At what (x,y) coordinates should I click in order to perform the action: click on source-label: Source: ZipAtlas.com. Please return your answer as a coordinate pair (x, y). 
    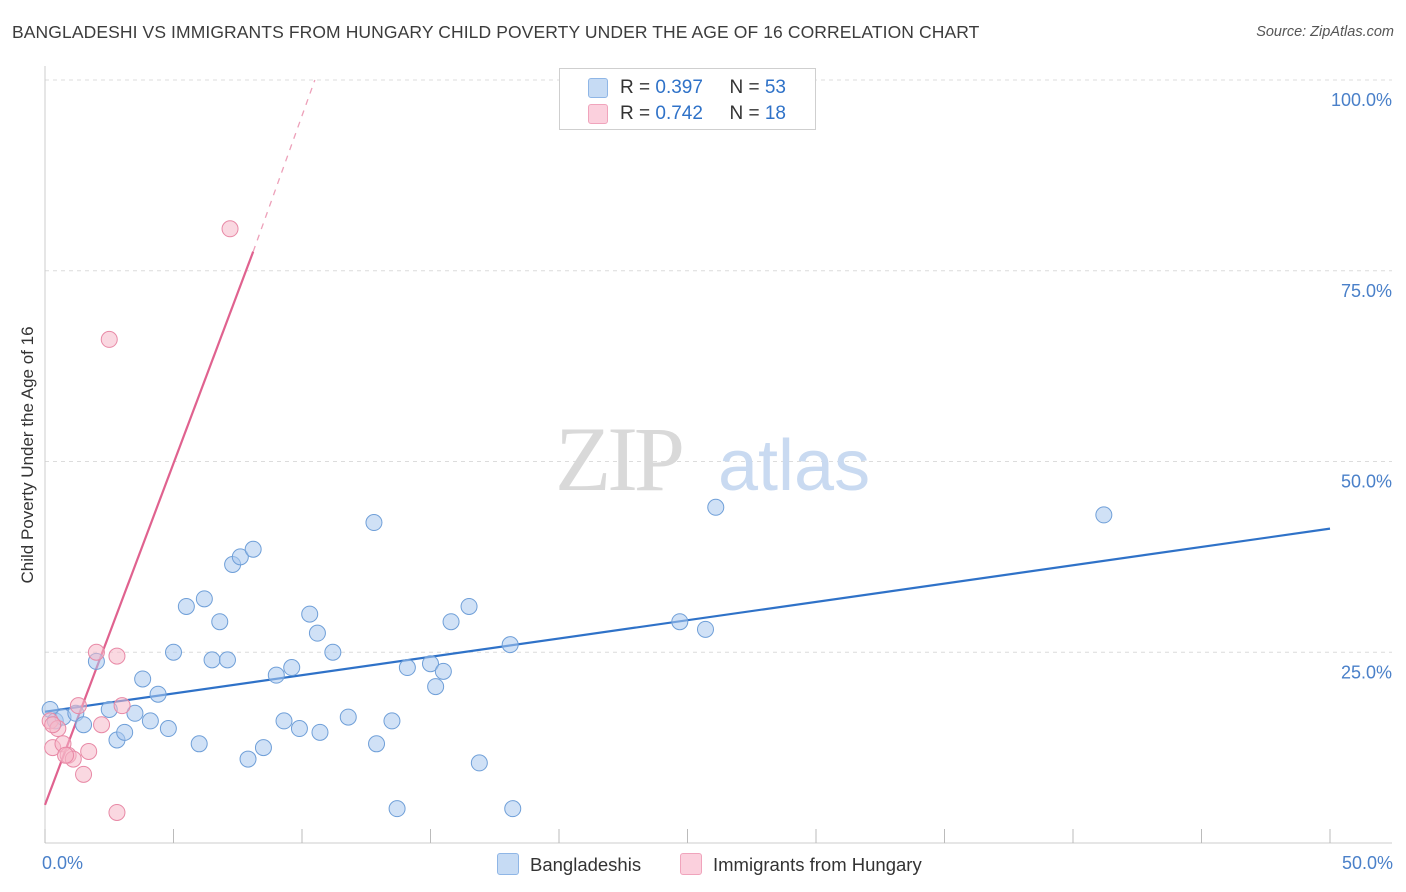
    Looking at the image, I should click on (1325, 32).